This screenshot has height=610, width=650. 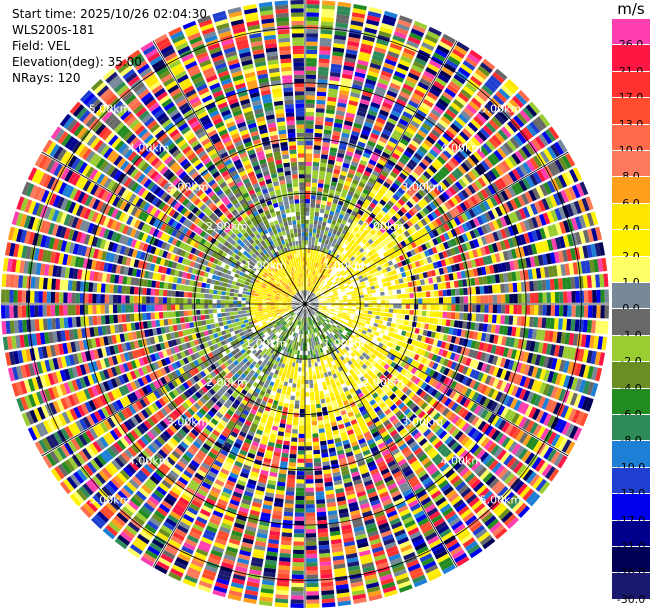 I want to click on colorbar-label: -30.0, so click(x=631, y=599).